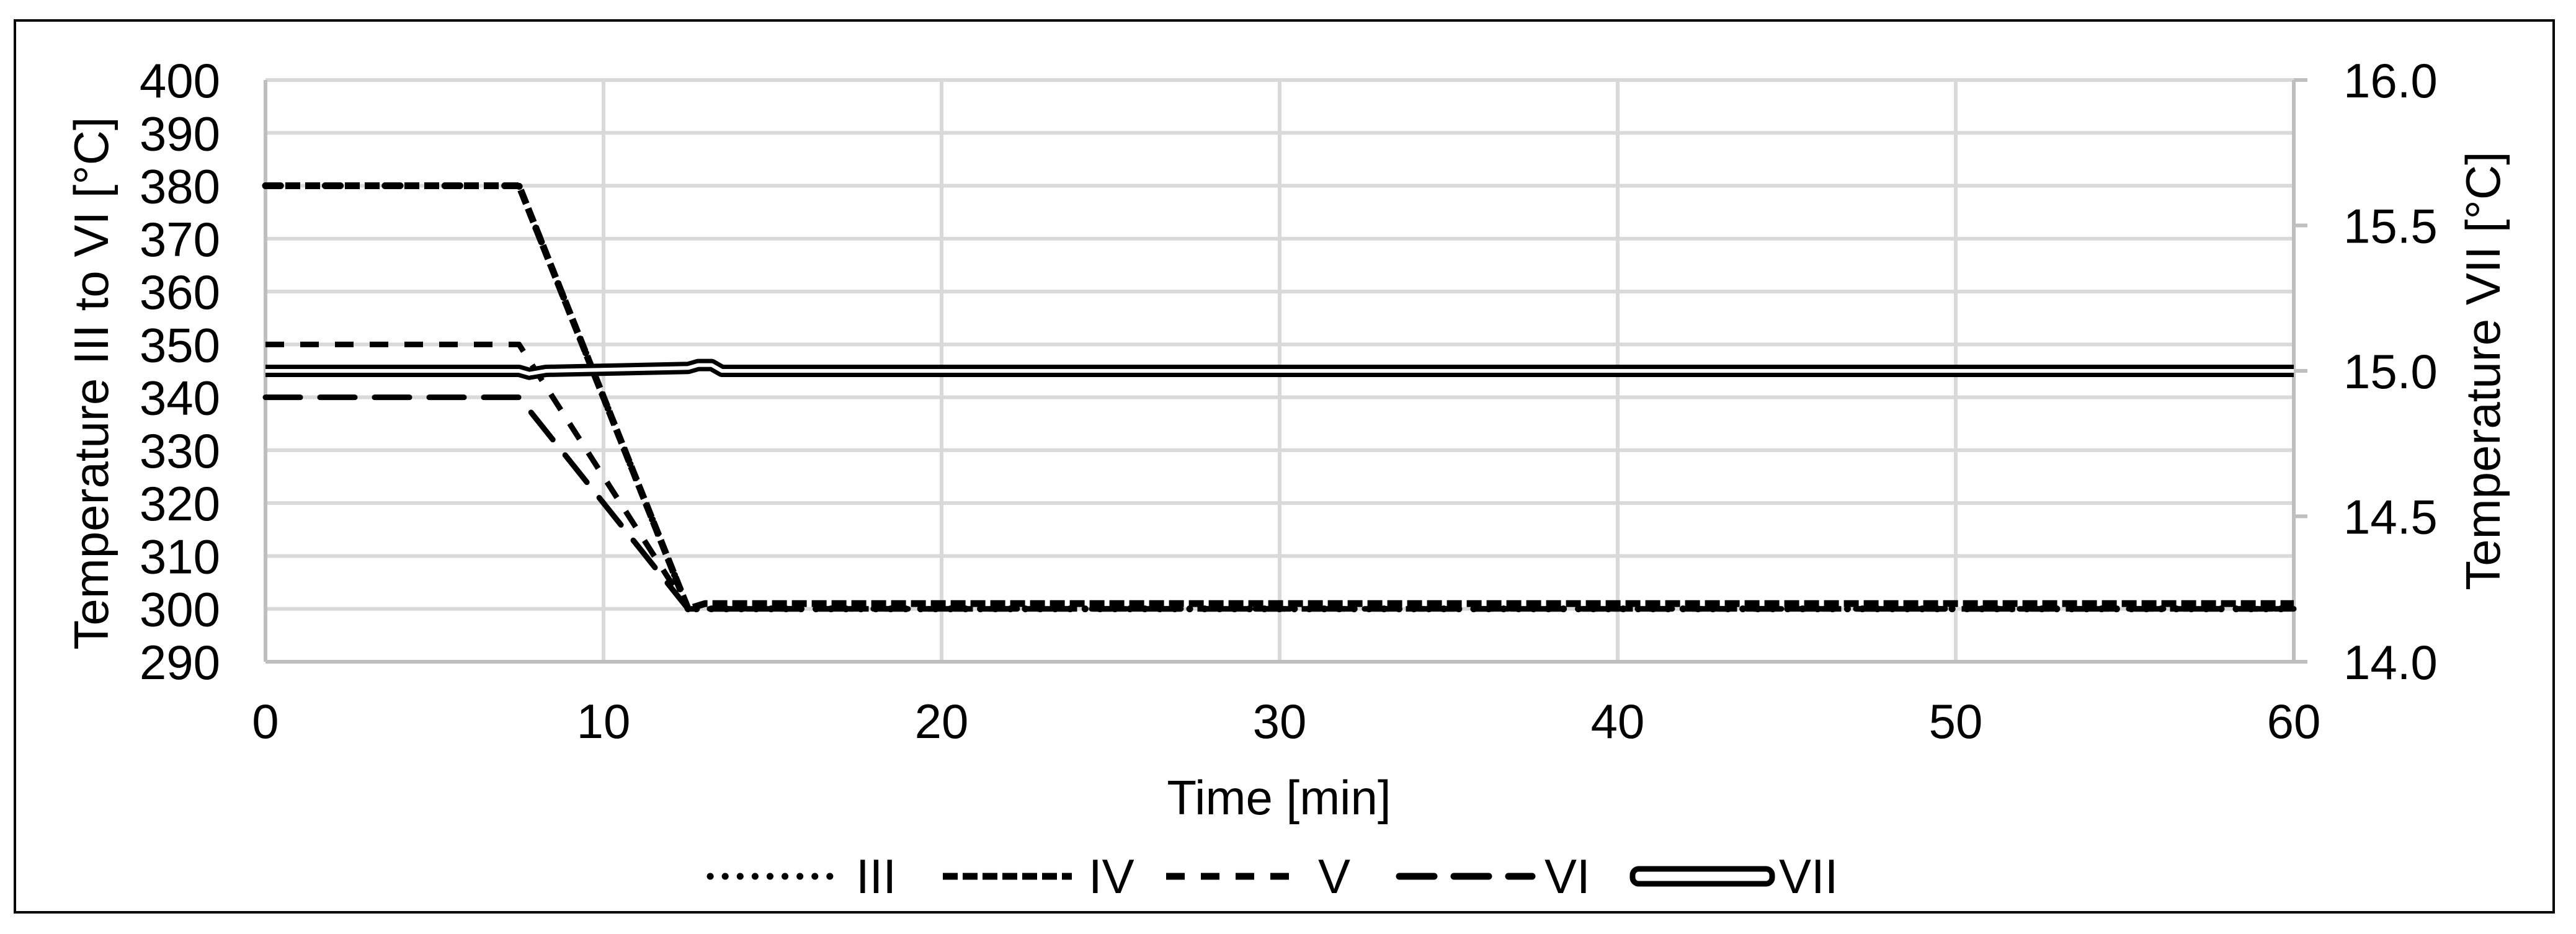 This screenshot has width=2576, height=934. I want to click on y-tick-label: 400, so click(180, 80).